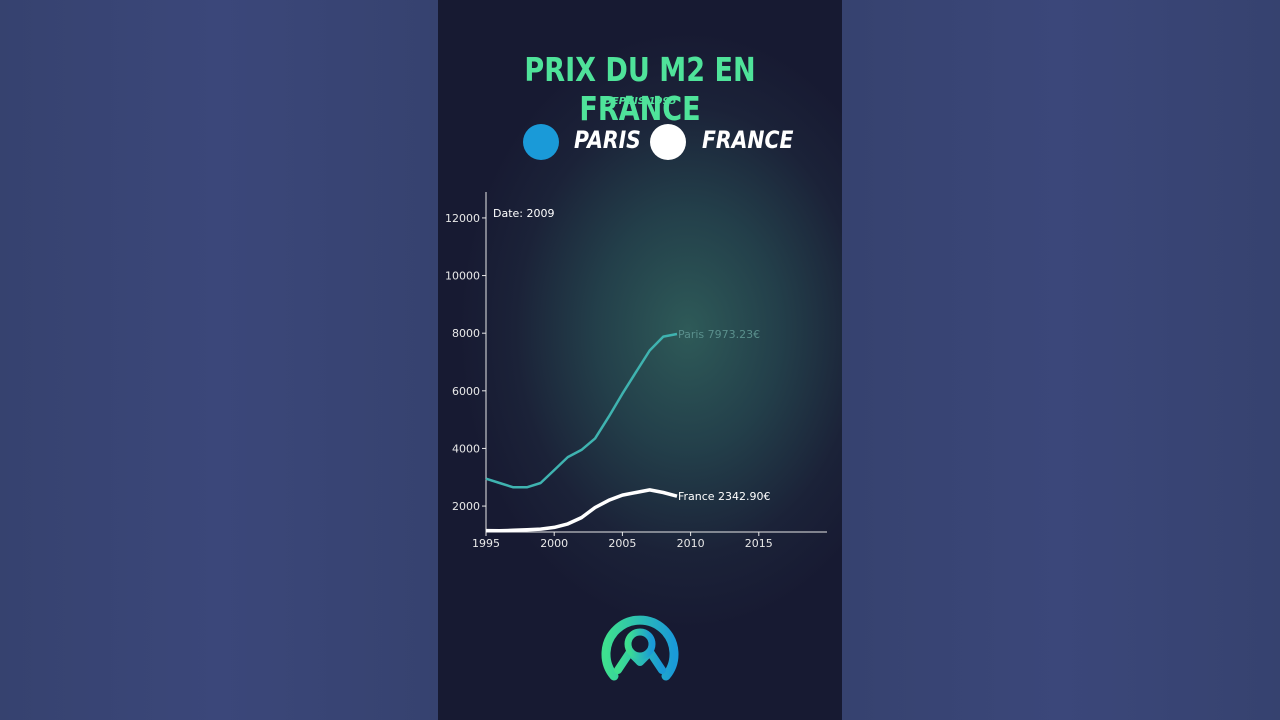 Image resolution: width=1280 pixels, height=720 pixels. I want to click on series-end-label-france: France 2342.90€, so click(724, 496).